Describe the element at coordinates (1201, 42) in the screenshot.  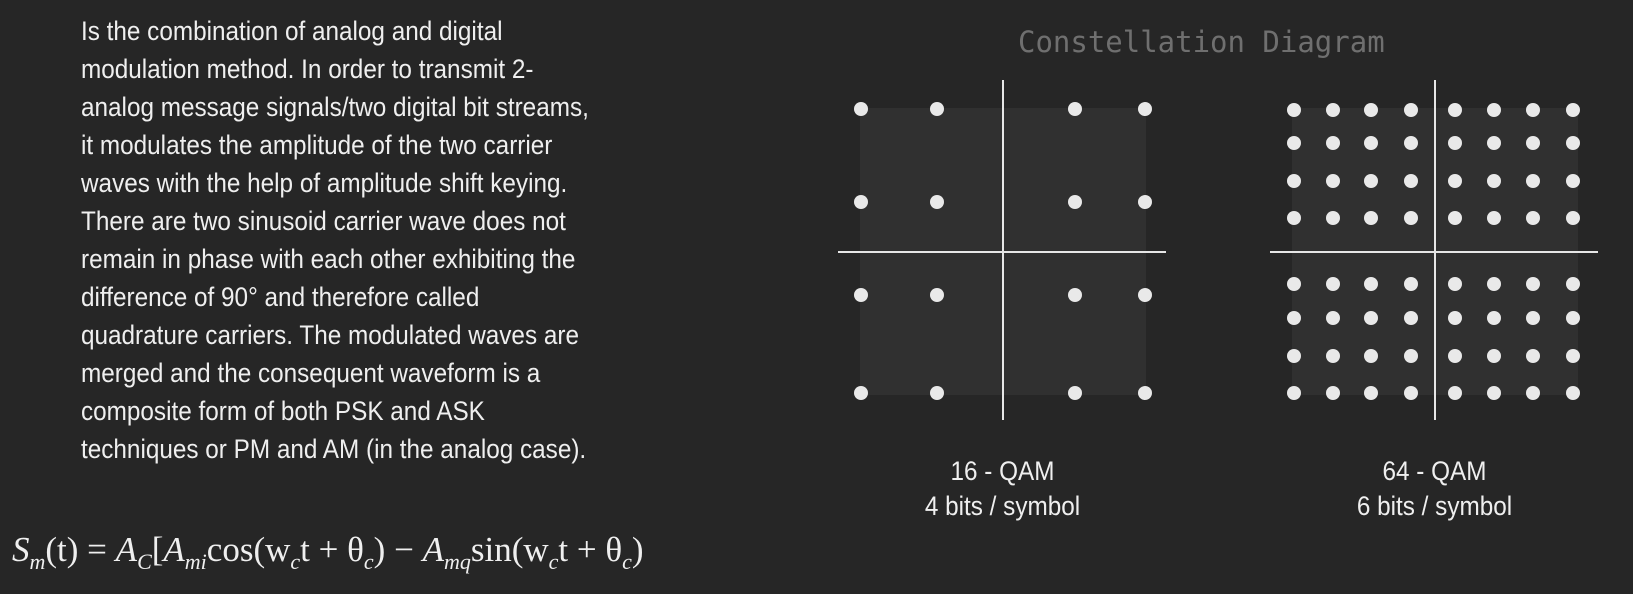
I see `diagram-title: Constellation Diagram` at that location.